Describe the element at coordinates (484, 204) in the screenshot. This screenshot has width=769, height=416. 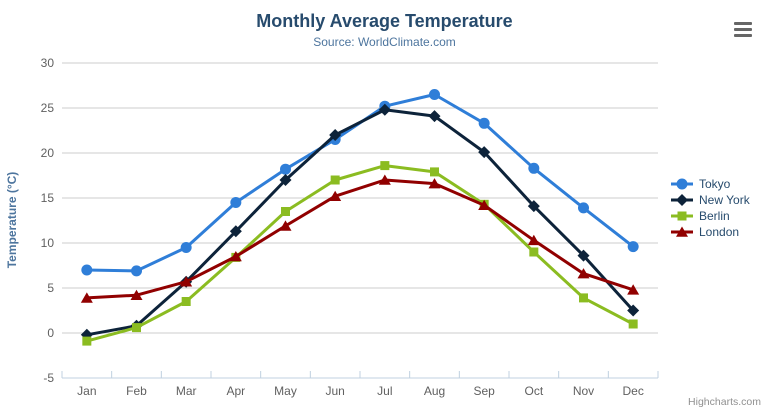
I see `data-point-london-Sep` at that location.